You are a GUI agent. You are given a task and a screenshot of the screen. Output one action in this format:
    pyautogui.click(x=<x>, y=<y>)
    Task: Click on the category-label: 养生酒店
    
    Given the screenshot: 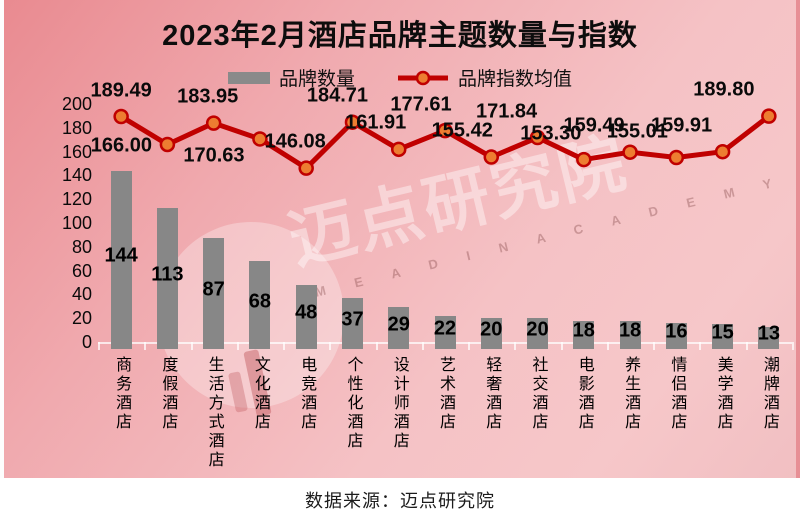 What is the action you would take?
    pyautogui.click(x=631, y=394)
    